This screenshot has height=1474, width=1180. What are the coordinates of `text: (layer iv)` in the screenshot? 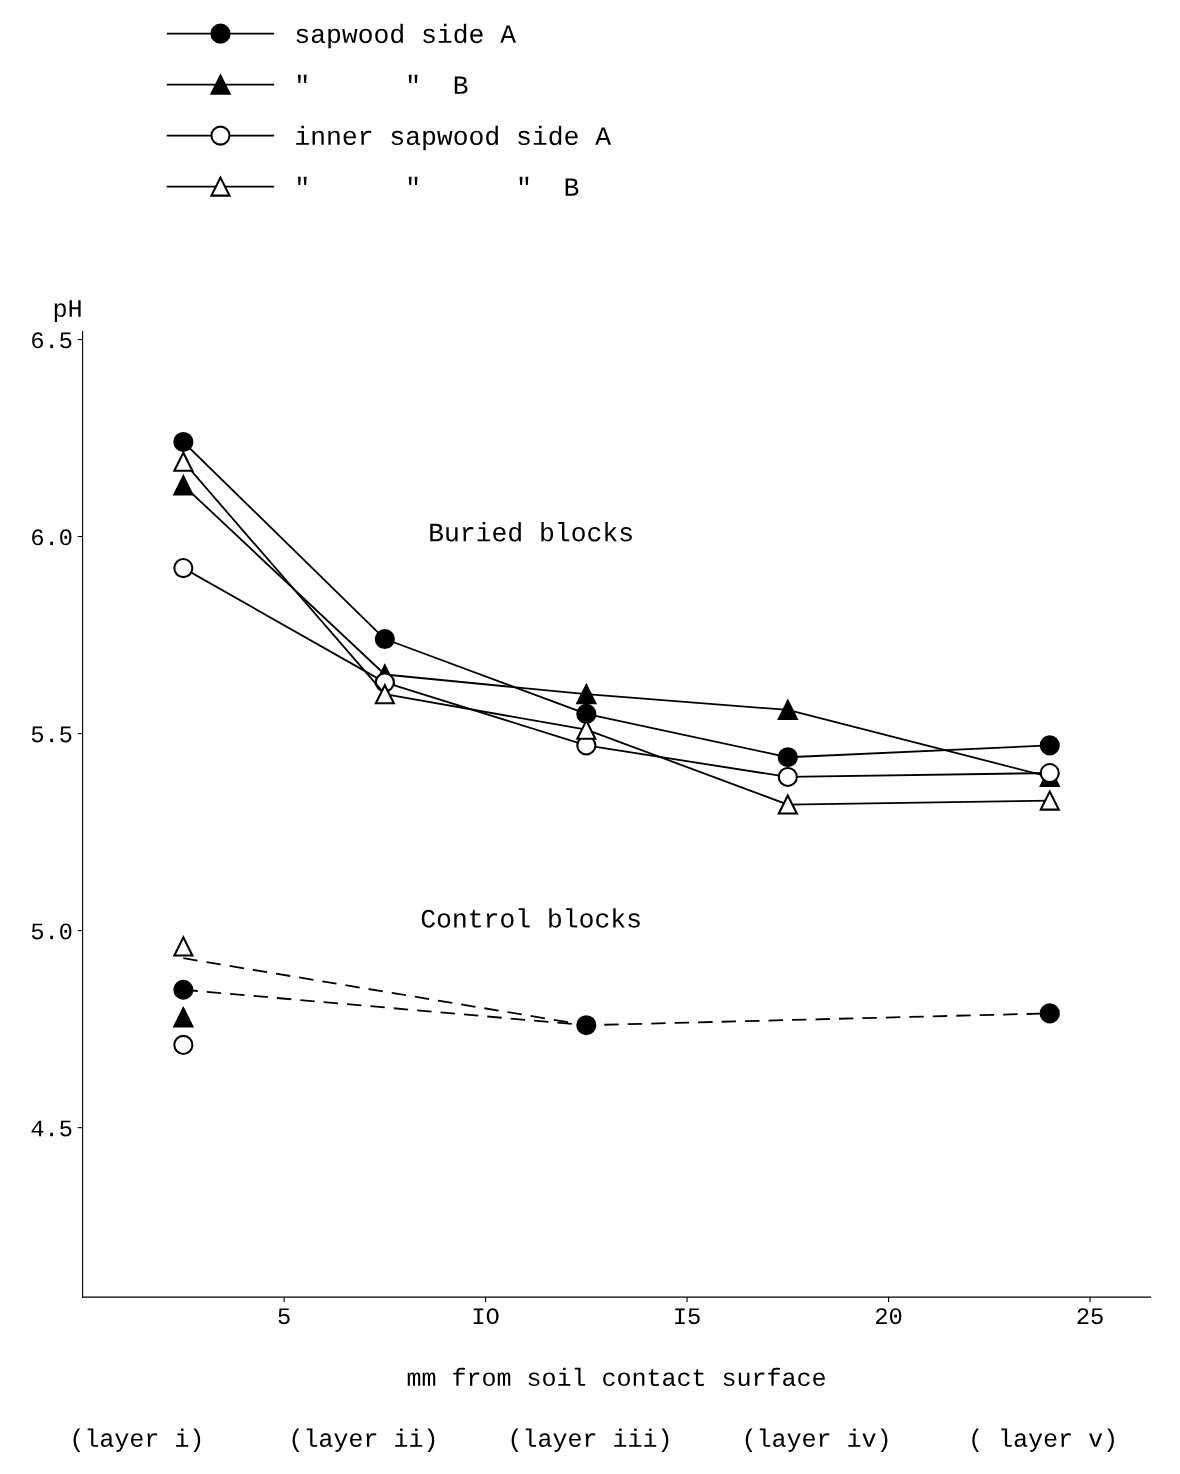 It's located at (816, 1440).